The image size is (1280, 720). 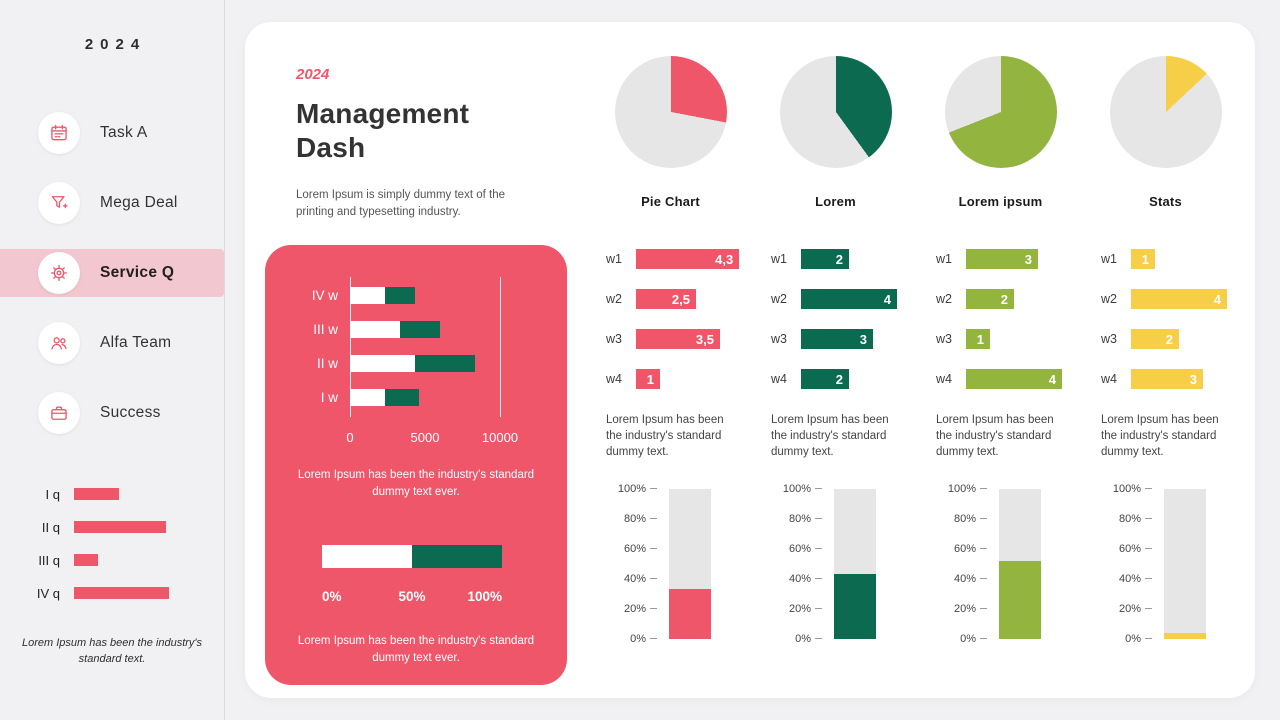 What do you see at coordinates (329, 397) in the screenshot?
I see `stacked-bar-label: I w` at bounding box center [329, 397].